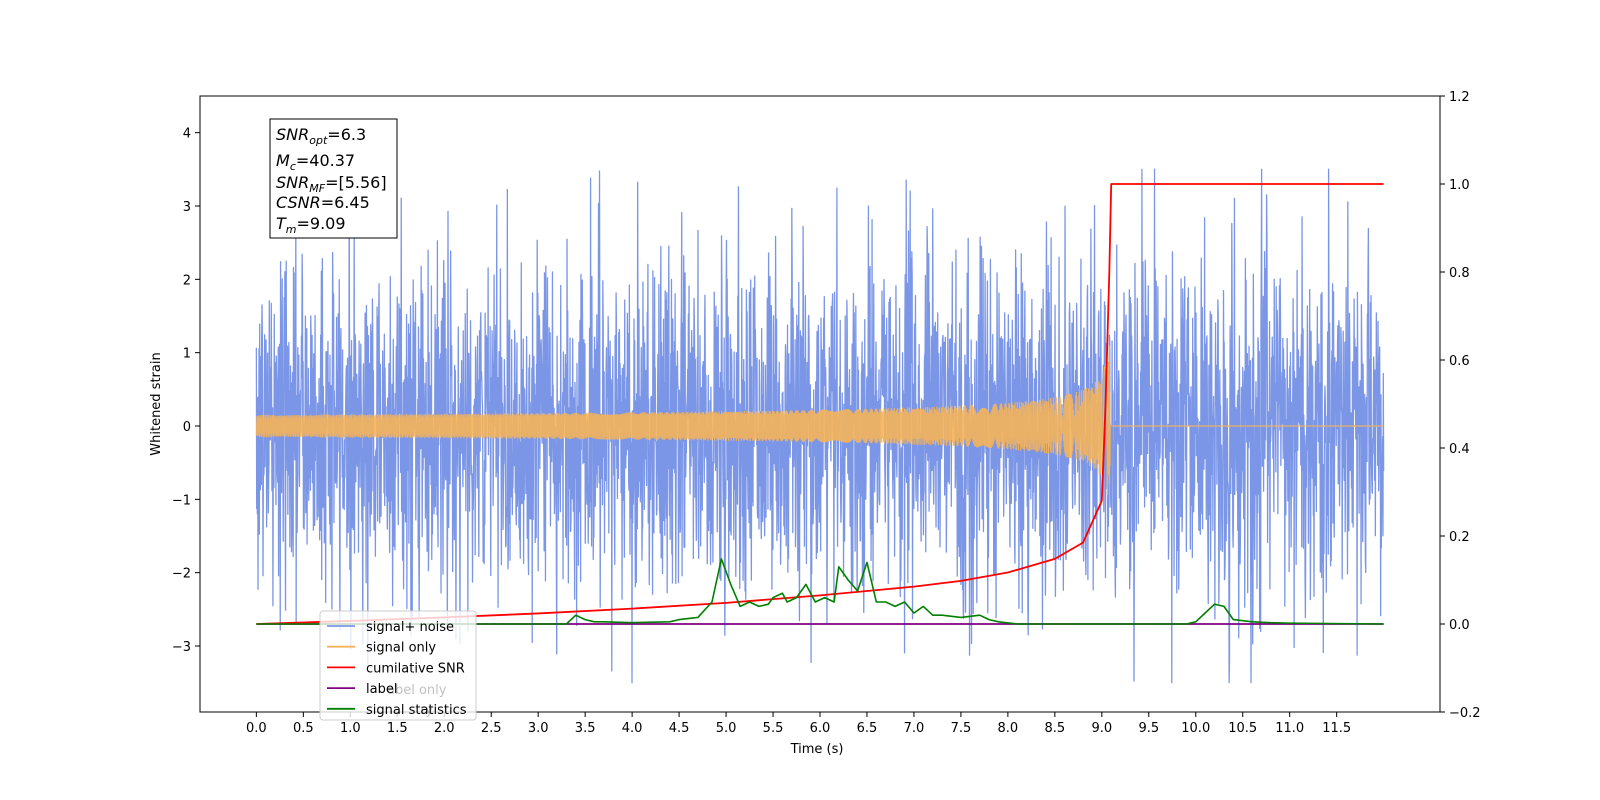 This screenshot has height=800, width=1600. What do you see at coordinates (187, 207) in the screenshot?
I see `y-left-tick-label: 3` at bounding box center [187, 207].